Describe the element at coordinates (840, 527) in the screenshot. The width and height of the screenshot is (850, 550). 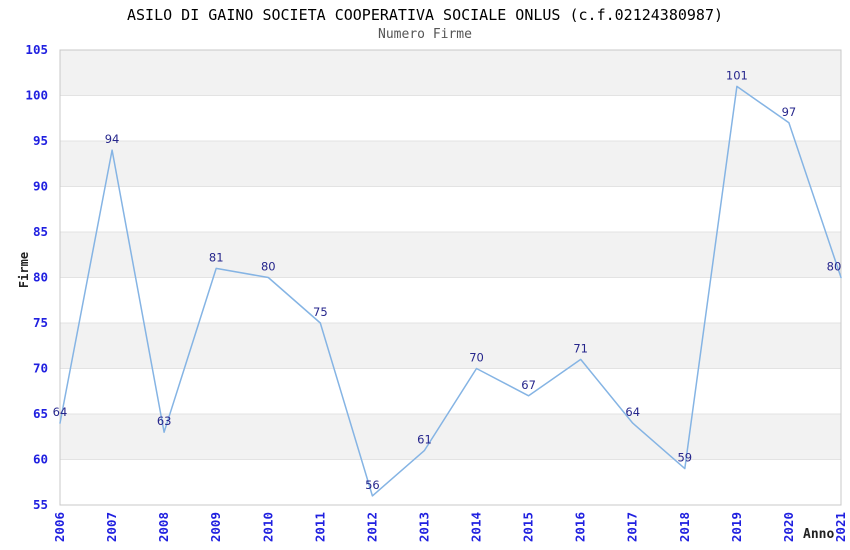
I see `x-tick-label: 2021` at that location.